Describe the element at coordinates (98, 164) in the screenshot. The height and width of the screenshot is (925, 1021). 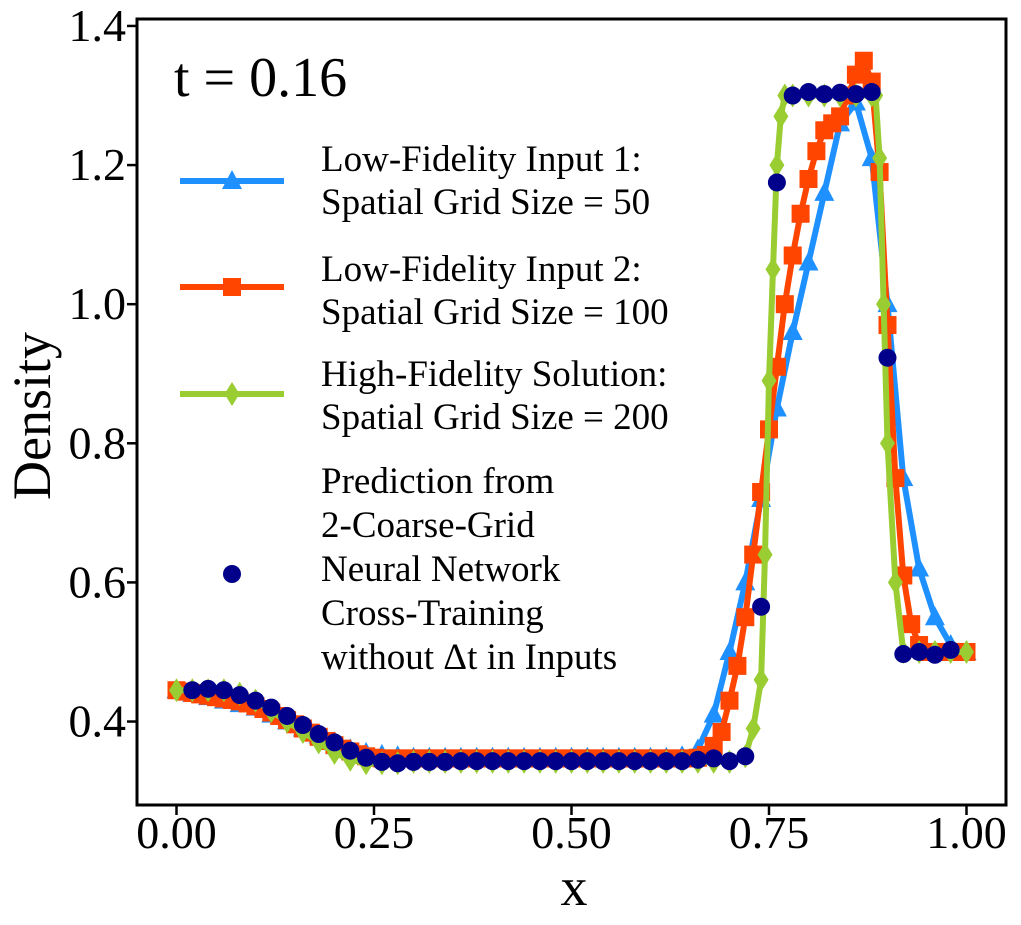
I see `y-tick-label: 1.2` at that location.